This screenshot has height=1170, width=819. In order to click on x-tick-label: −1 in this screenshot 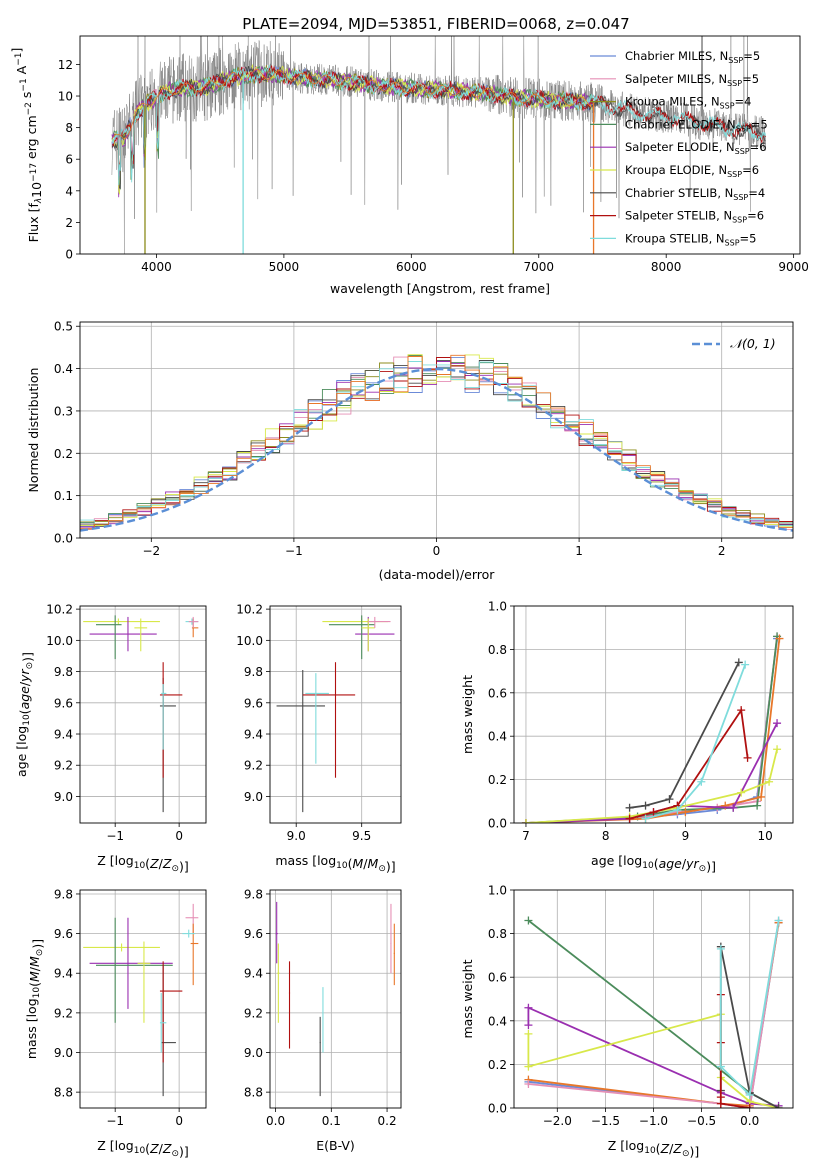, I will do `click(115, 1121)`.